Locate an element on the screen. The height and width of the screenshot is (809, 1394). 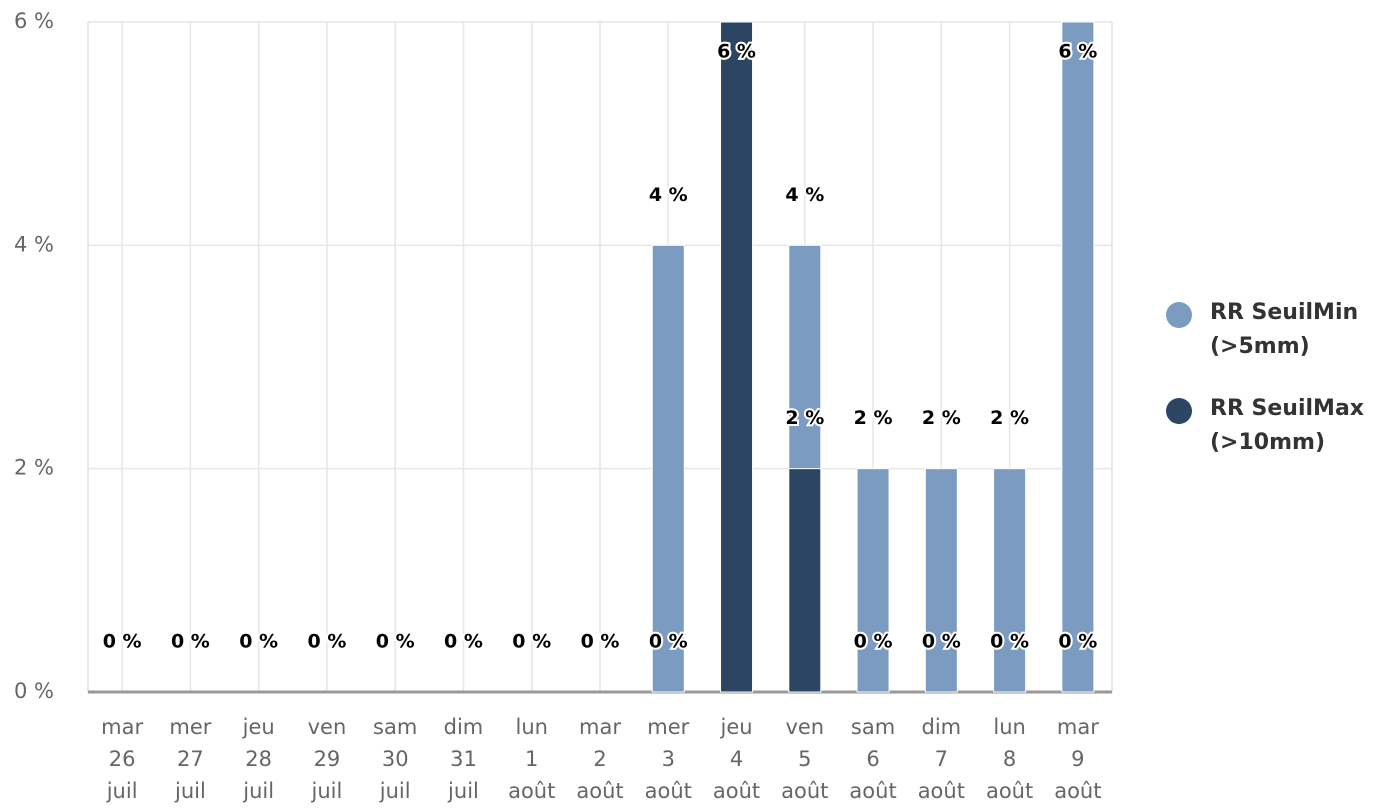
y-tick-label: 2 % is located at coordinates (34, 468).